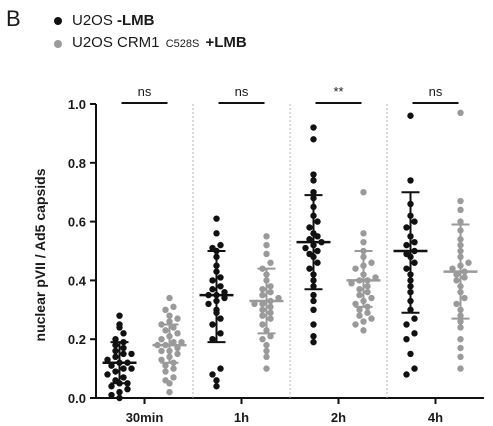 The height and width of the screenshot is (426, 493). What do you see at coordinates (77, 163) in the screenshot?
I see `y-tick-label: 0.8` at bounding box center [77, 163].